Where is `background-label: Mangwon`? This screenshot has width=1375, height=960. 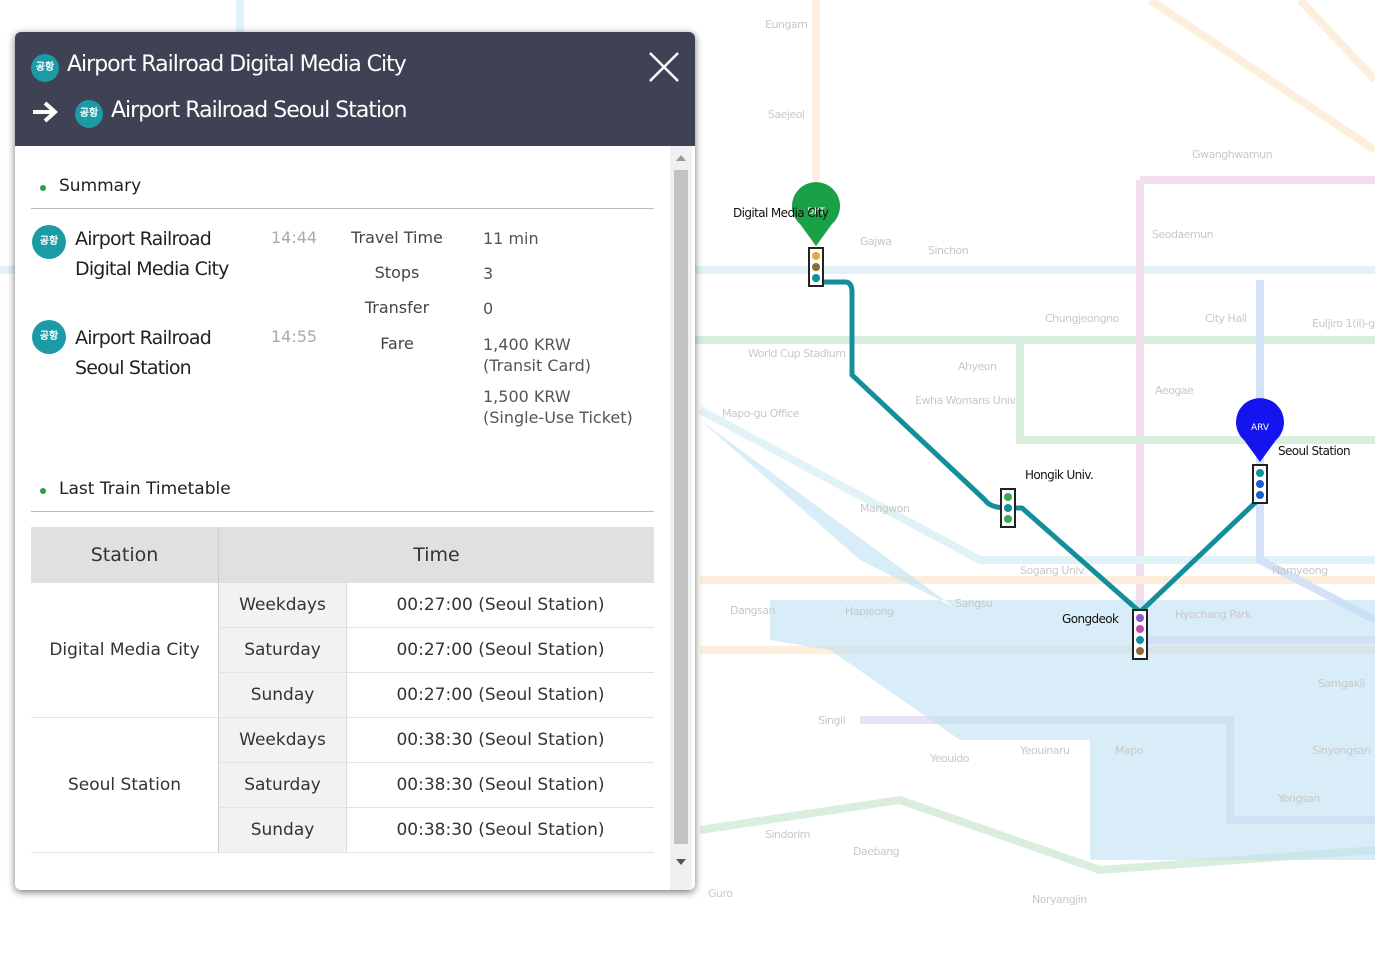 background-label: Mangwon is located at coordinates (885, 508).